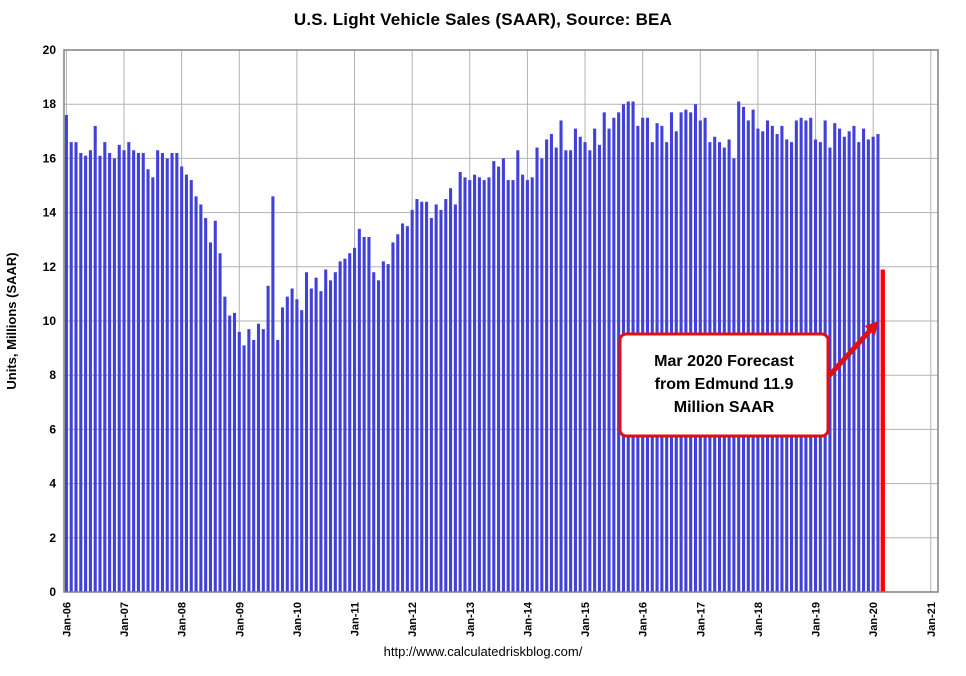  Describe the element at coordinates (586, 619) in the screenshot. I see `svg-text: Jan-15` at that location.